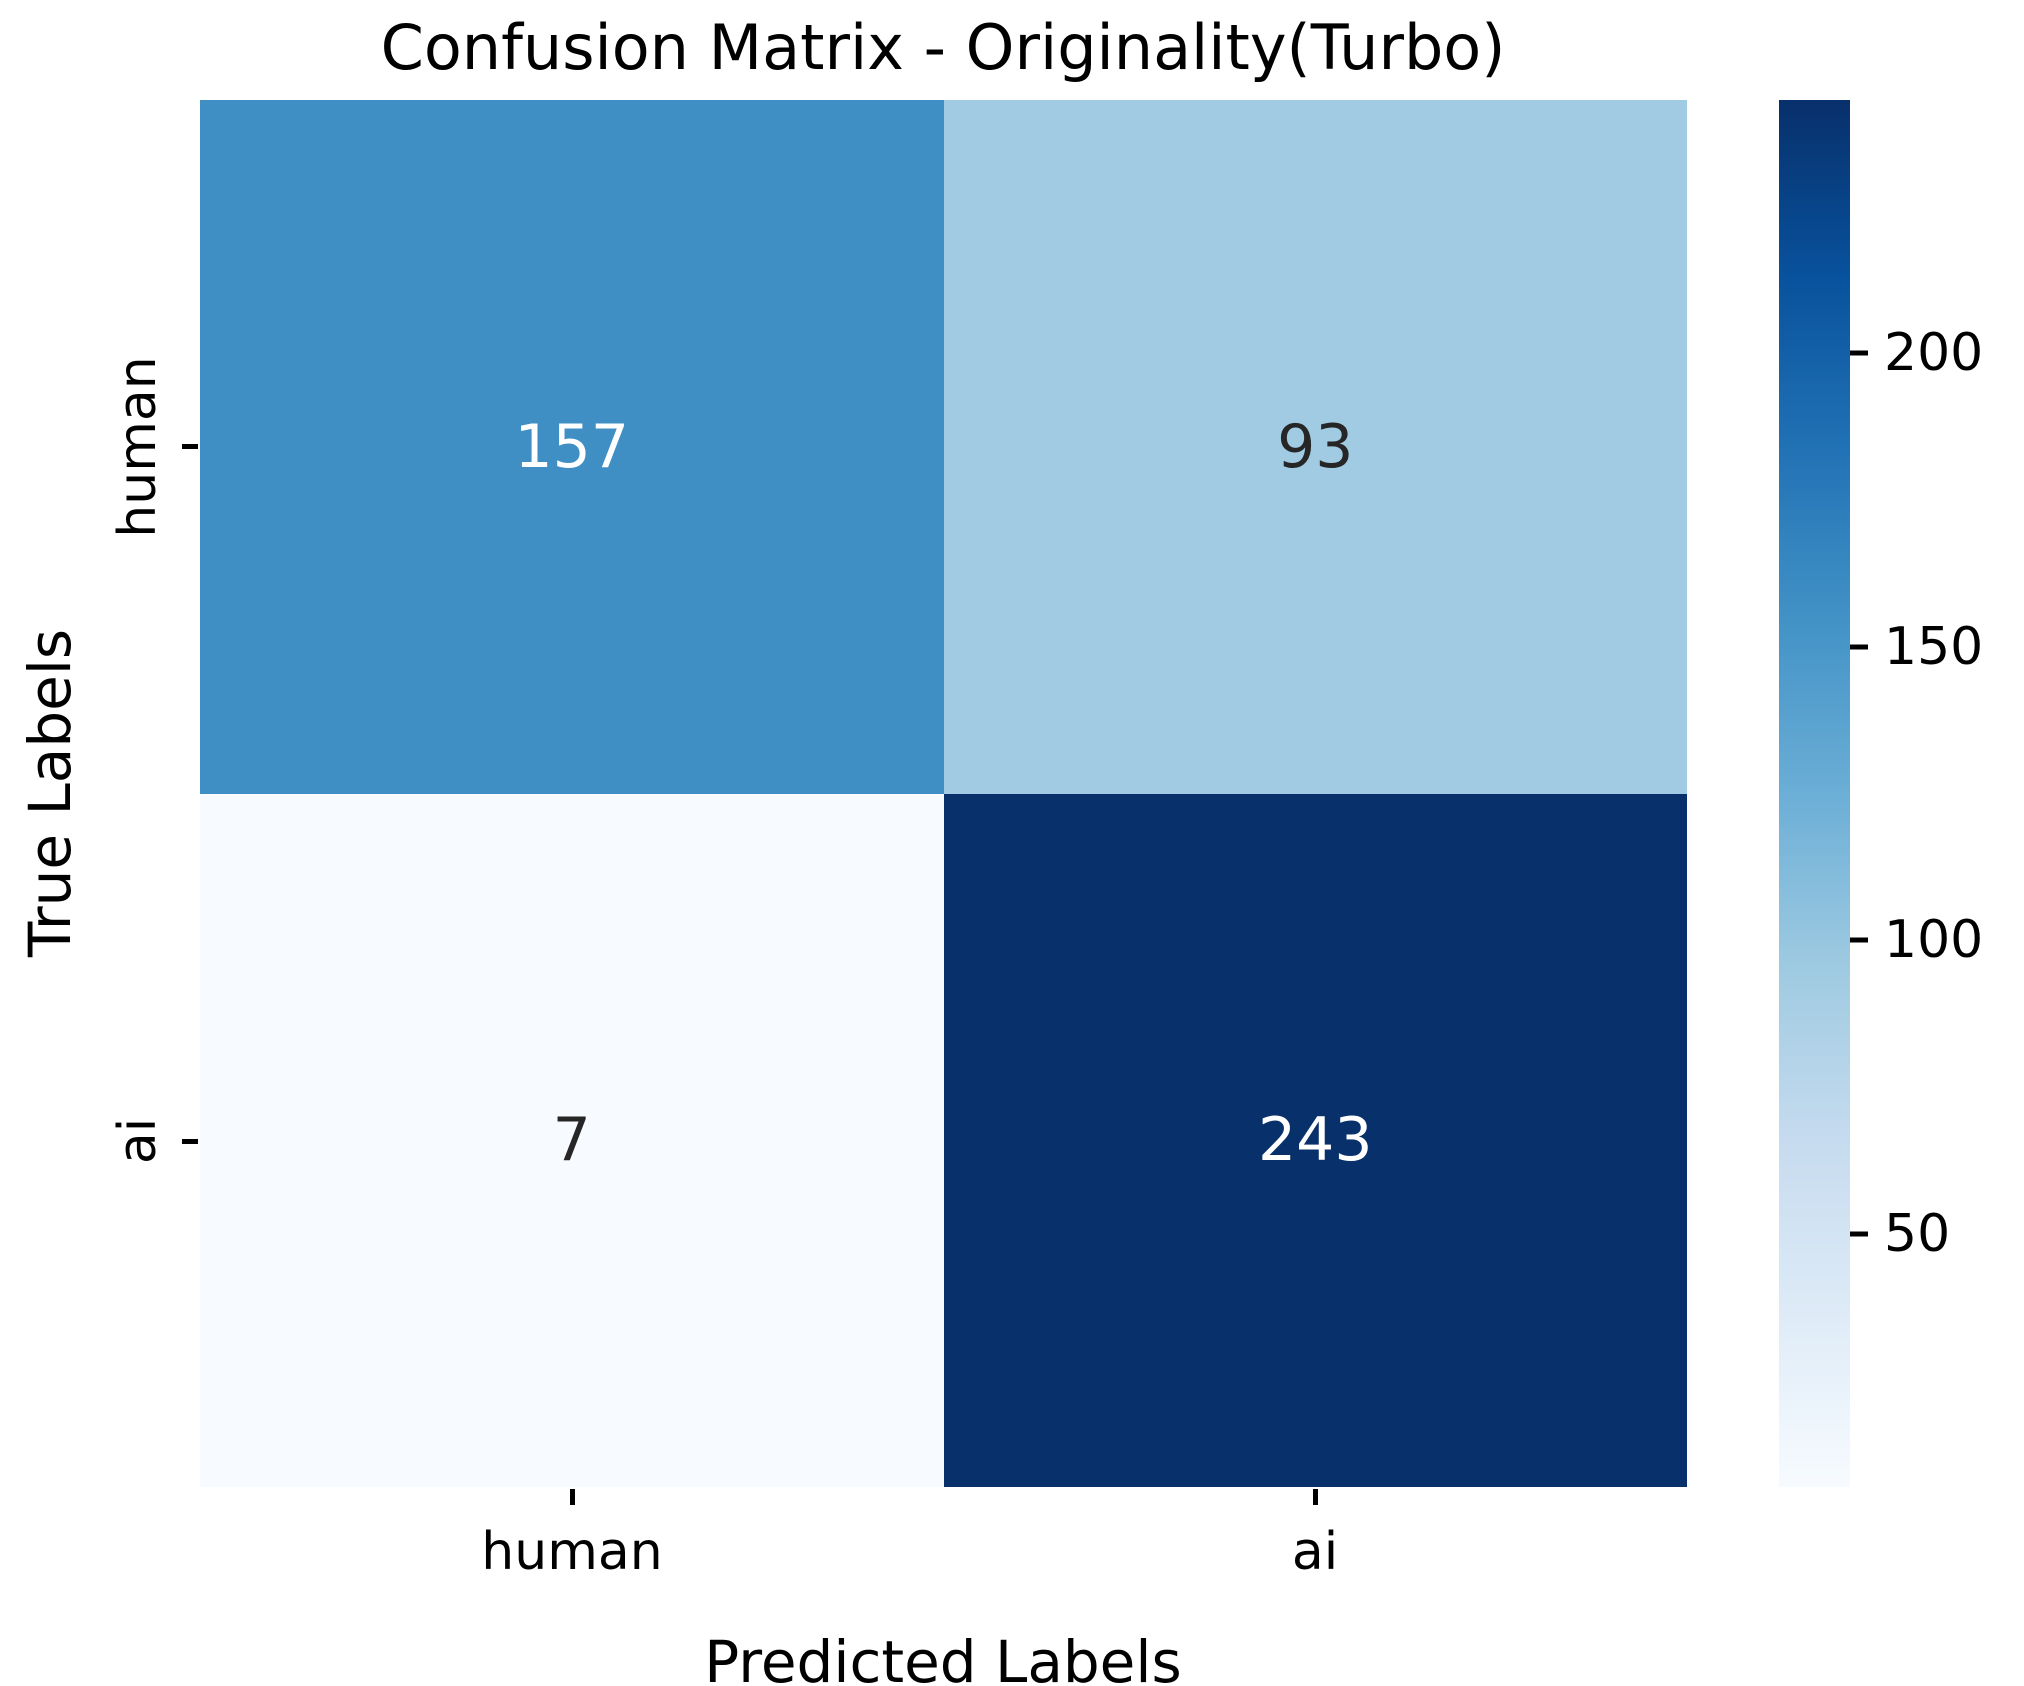  I want to click on y-axis-label: True Labels, so click(50, 793).